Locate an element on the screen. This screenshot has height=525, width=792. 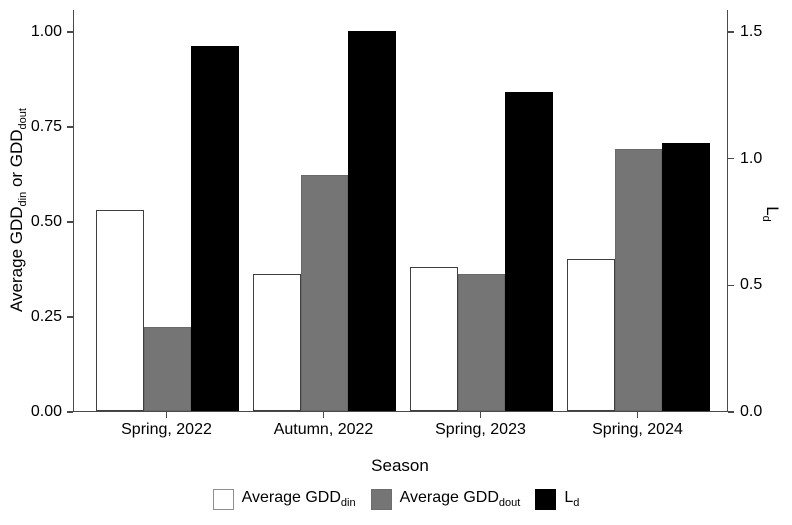
legend-label-ld: Ld is located at coordinates (571, 499).